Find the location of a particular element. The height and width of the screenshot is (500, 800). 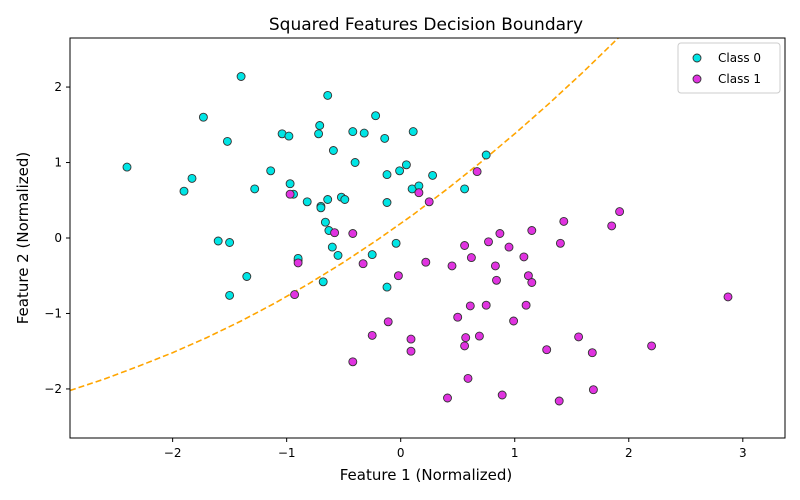

y-tick-label: 1 is located at coordinates (58, 163).